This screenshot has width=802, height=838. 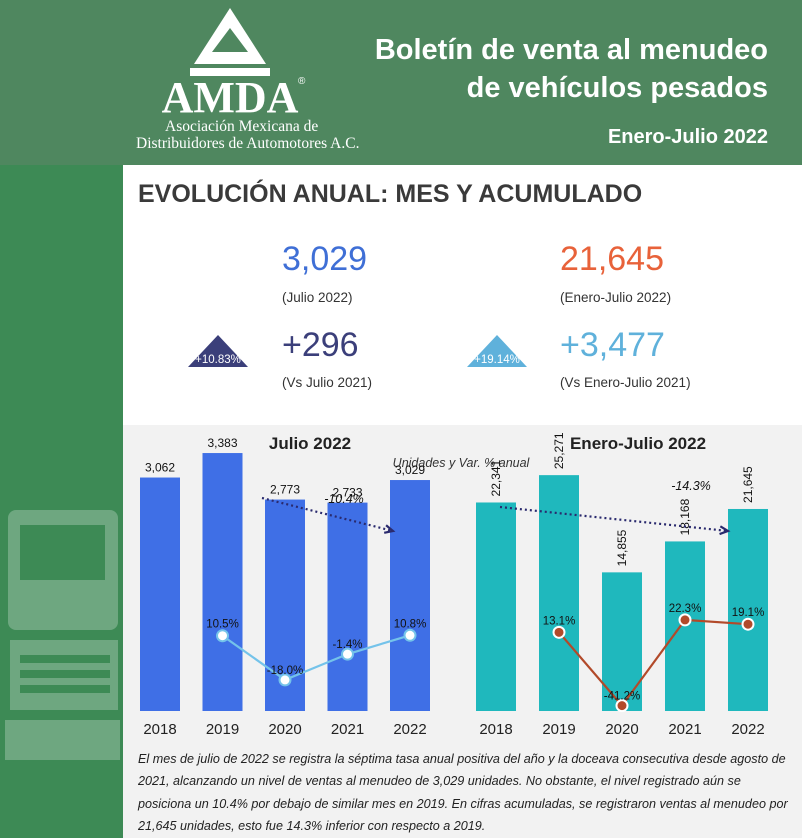 What do you see at coordinates (571, 50) in the screenshot?
I see `bulletin-title-line-1: Boletín de venta al menudeo` at bounding box center [571, 50].